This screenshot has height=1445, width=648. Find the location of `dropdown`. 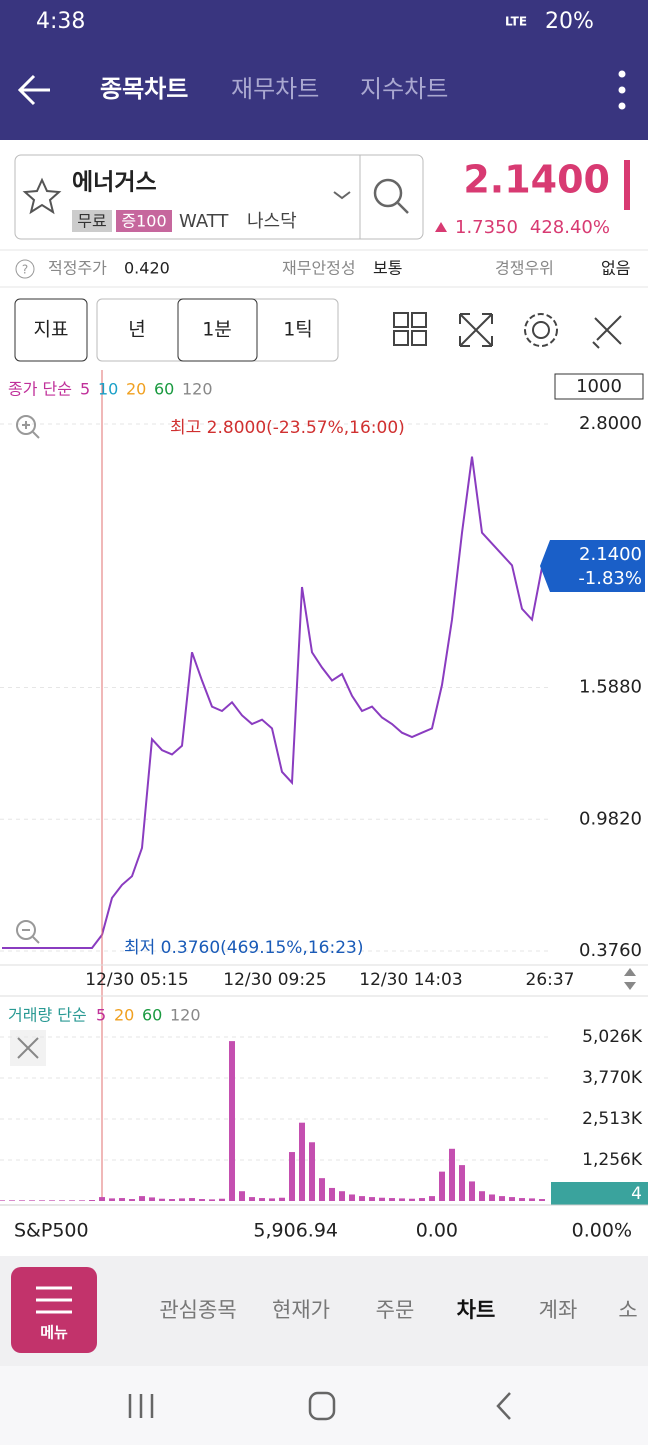

dropdown is located at coordinates (342, 195).